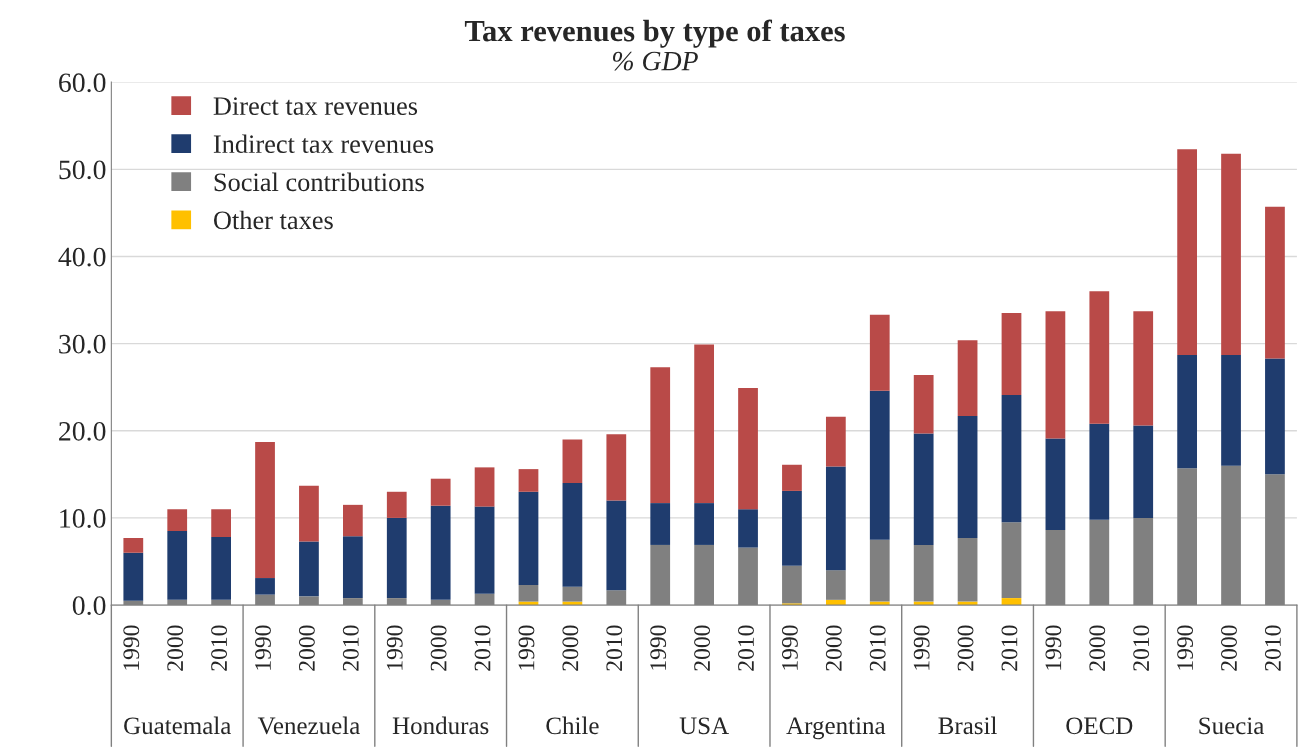 Image resolution: width=1310 pixels, height=747 pixels. I want to click on text: Guatemala, so click(178, 725).